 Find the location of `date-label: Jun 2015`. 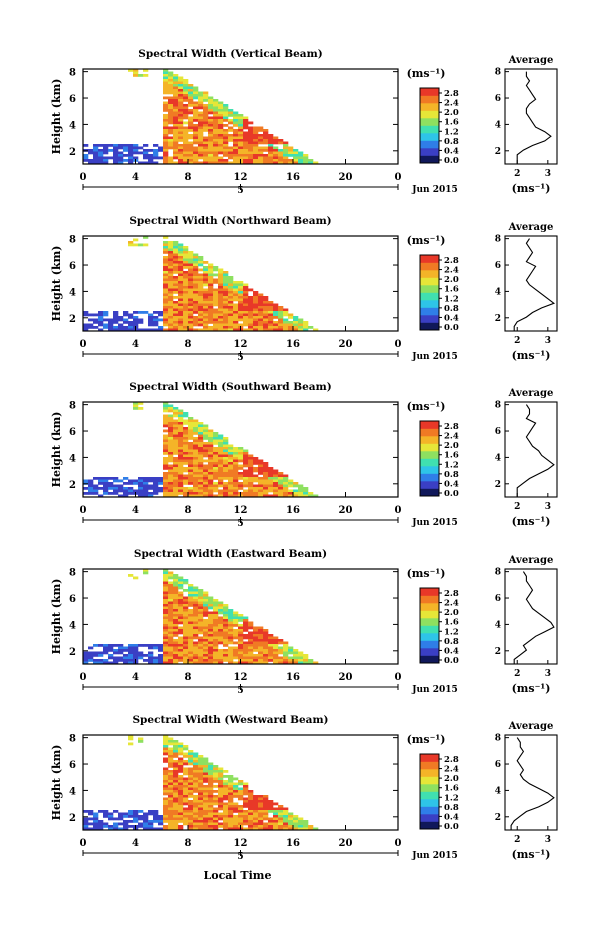

date-label: Jun 2015 is located at coordinates (434, 856).